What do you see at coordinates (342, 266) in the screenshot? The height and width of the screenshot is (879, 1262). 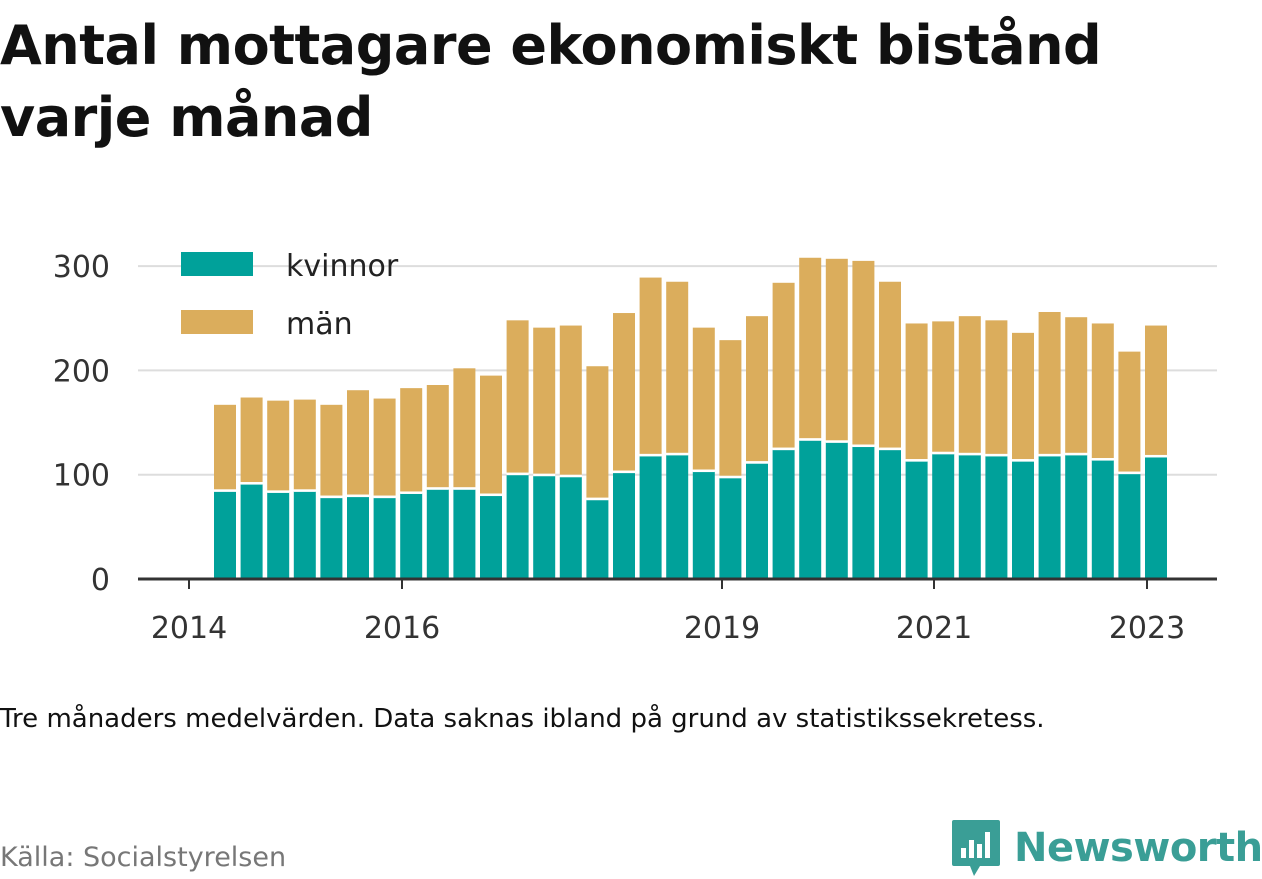 I see `legend-label-kvinnor: kvinnor` at bounding box center [342, 266].